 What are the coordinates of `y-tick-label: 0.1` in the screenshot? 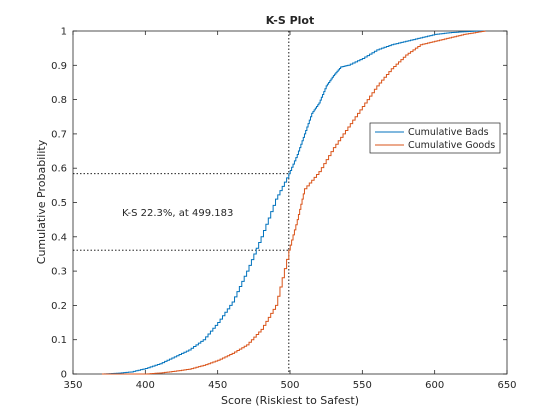 It's located at (59, 340).